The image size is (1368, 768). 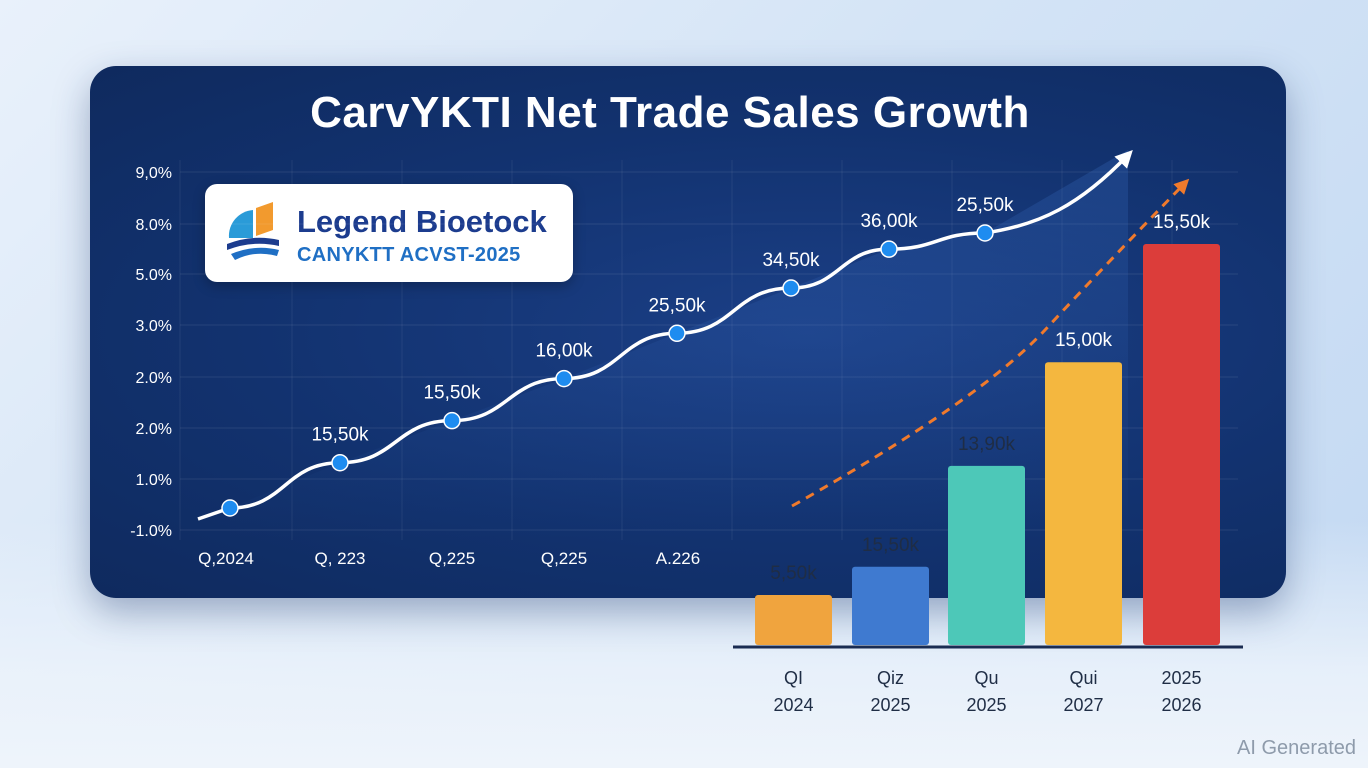 What do you see at coordinates (154, 173) in the screenshot?
I see `y-tick-label: 9,0%` at bounding box center [154, 173].